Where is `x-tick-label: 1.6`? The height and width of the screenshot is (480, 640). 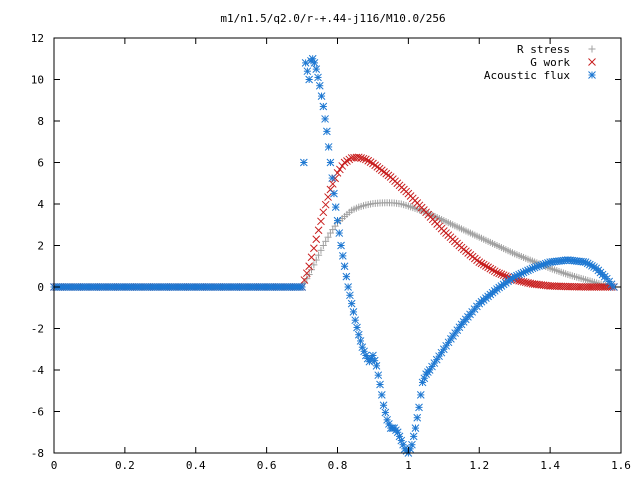
x-tick-label: 1.6 is located at coordinates (621, 465).